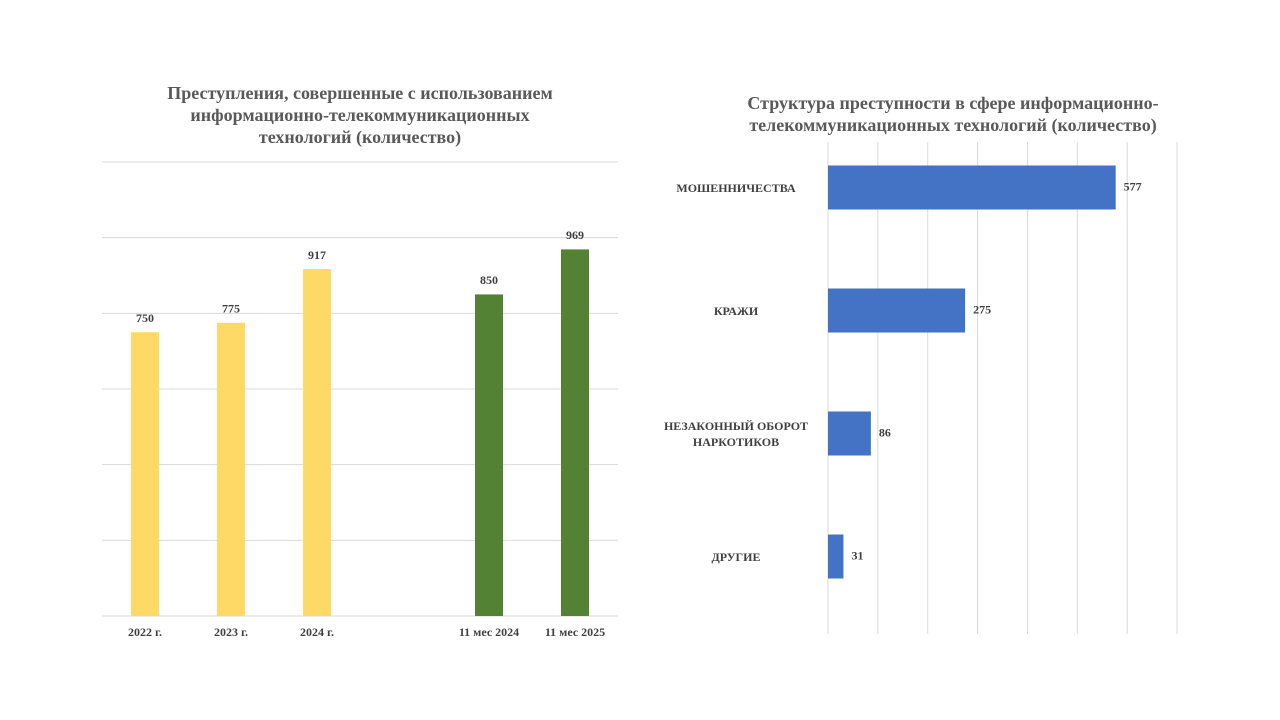 Image resolution: width=1280 pixels, height=720 pixels. What do you see at coordinates (1133, 186) in the screenshot?
I see `data-label: 577` at bounding box center [1133, 186].